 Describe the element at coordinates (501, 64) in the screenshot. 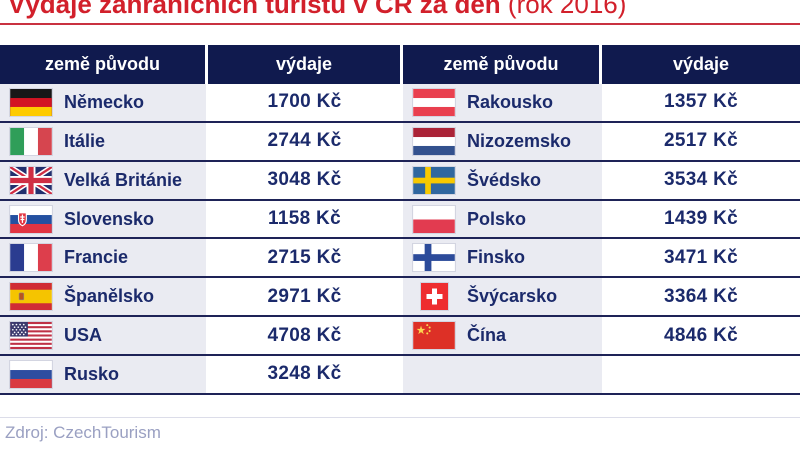

I see `header-country-right: země původu` at that location.